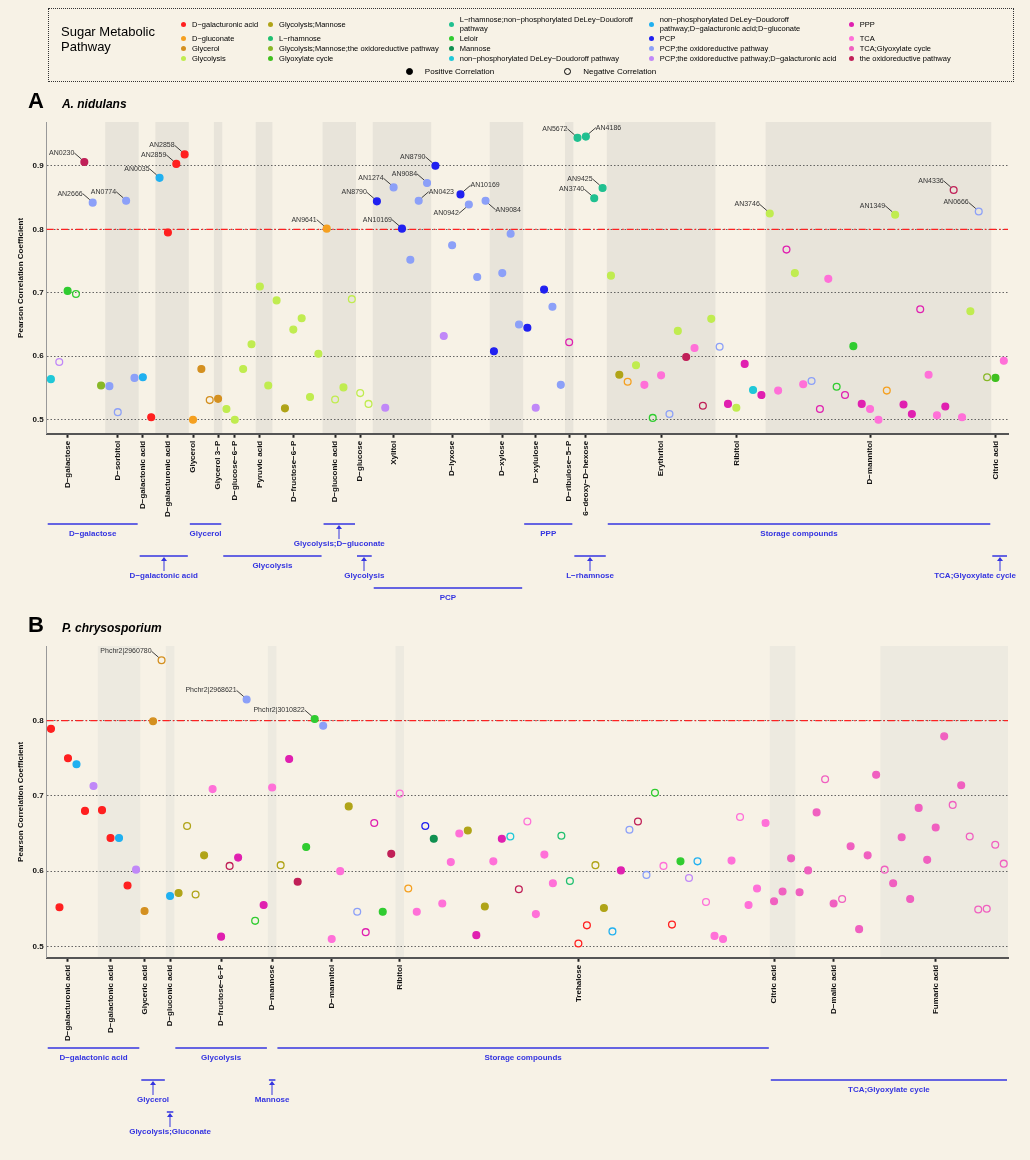 This screenshot has width=1030, height=1160. Describe the element at coordinates (193, 456) in the screenshot. I see `x-tick-label: Glycerol` at that location.